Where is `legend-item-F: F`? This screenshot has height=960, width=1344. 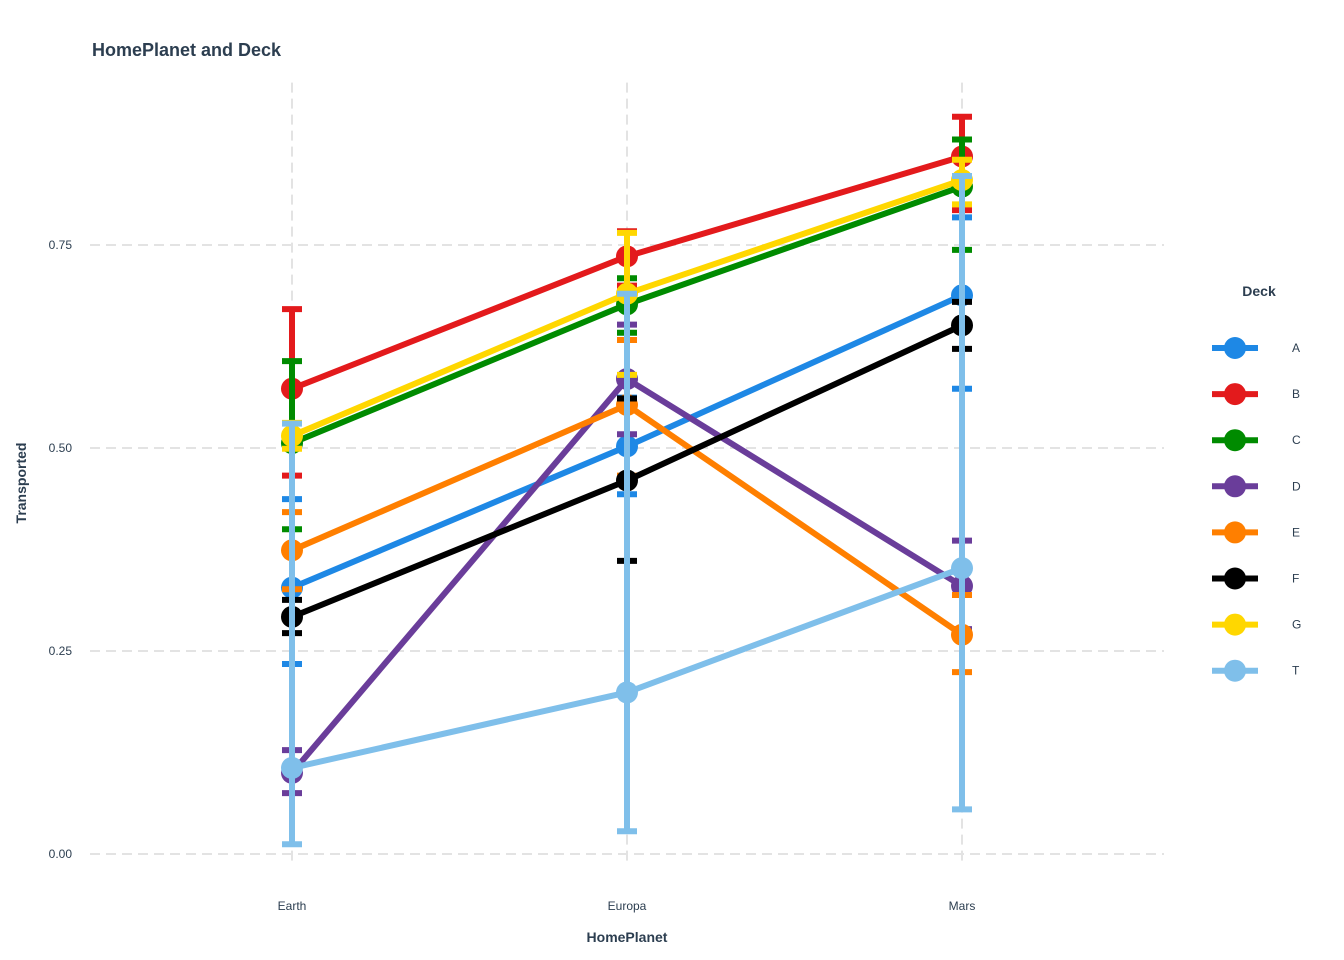
legend-item-F: F is located at coordinates (1255, 578).